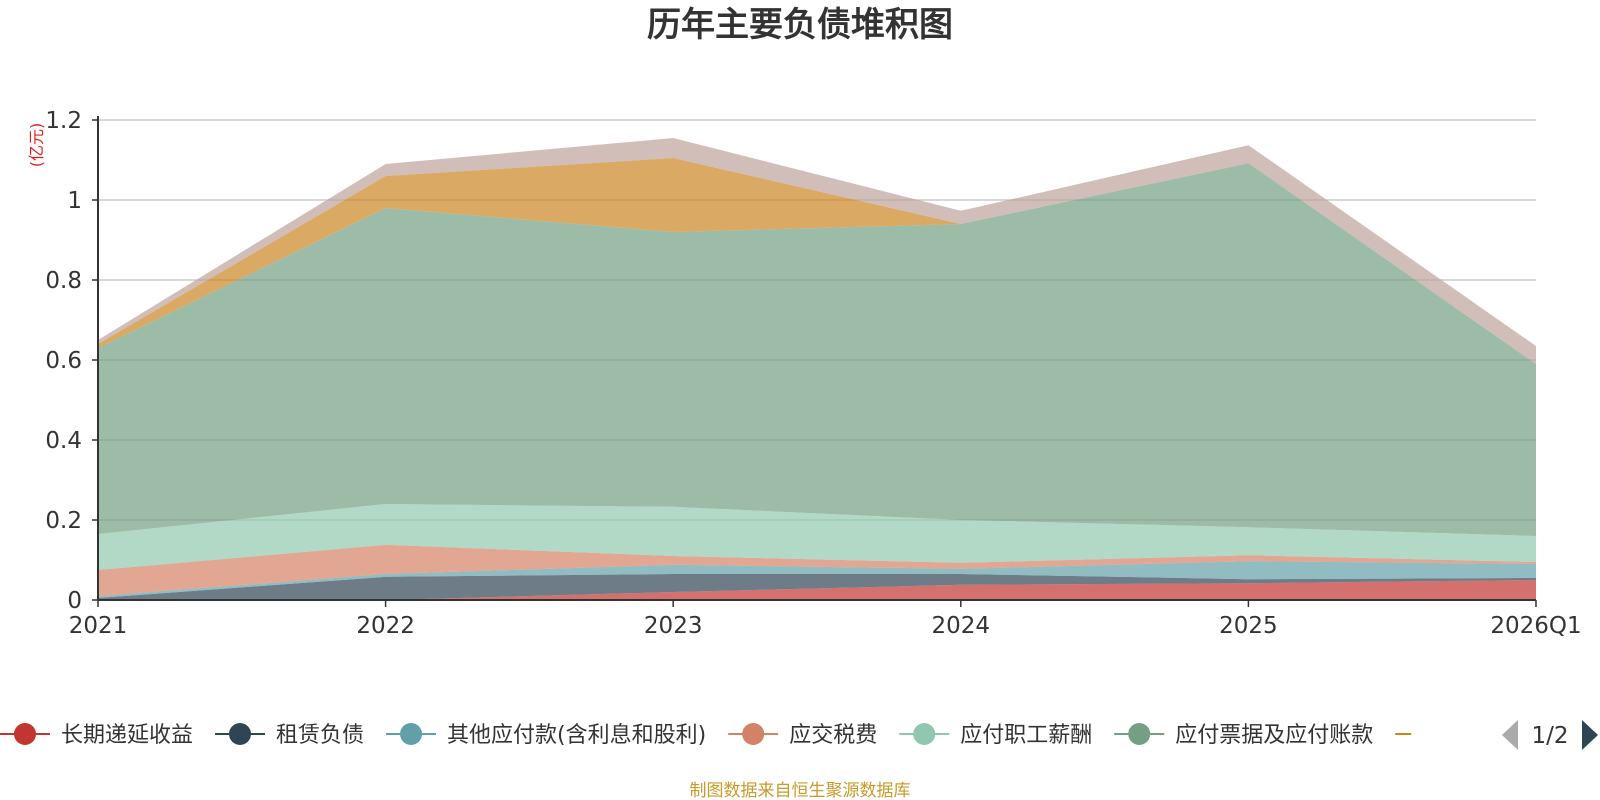 The width and height of the screenshot is (1600, 800). Describe the element at coordinates (800, 25) in the screenshot. I see `chart-title: 历年主要负债堆积图` at that location.